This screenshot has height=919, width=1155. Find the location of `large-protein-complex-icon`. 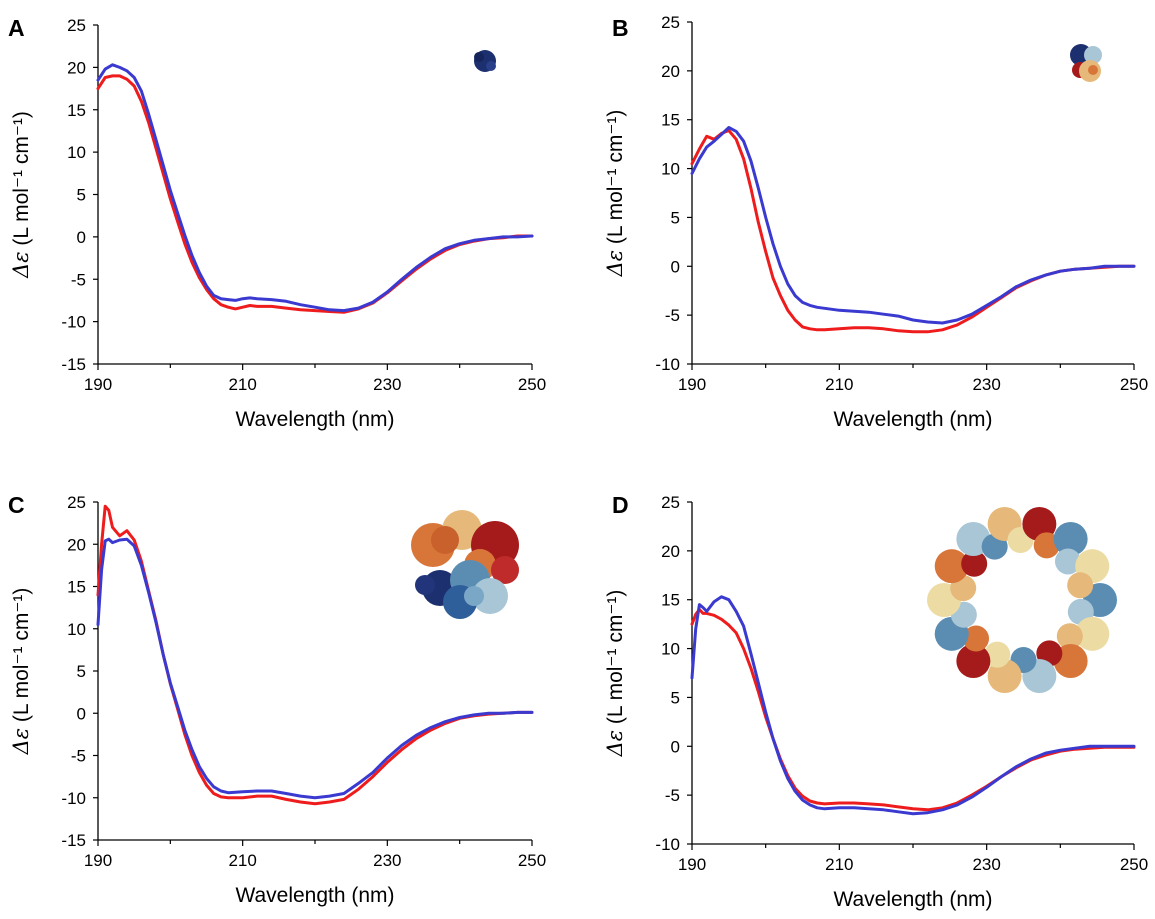

large-protein-complex-icon is located at coordinates (465, 564).